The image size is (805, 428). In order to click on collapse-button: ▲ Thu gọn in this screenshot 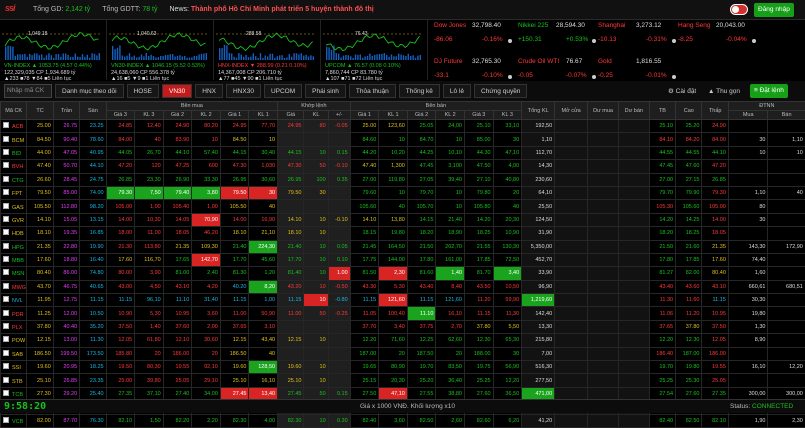, I will do `click(724, 91)`.